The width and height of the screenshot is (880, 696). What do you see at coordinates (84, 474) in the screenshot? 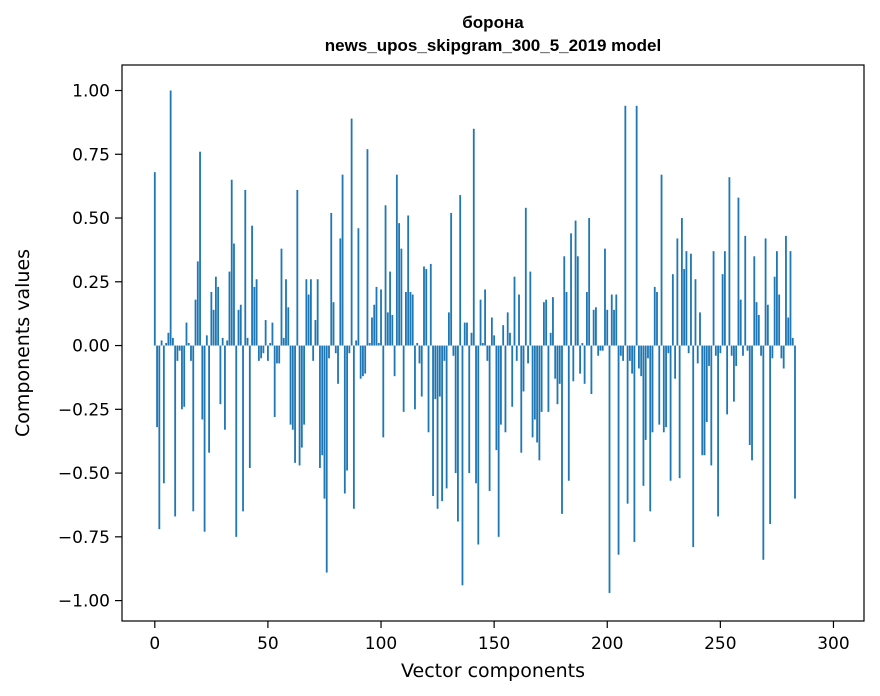
I see `y-tick-label: −0.50` at bounding box center [84, 474].